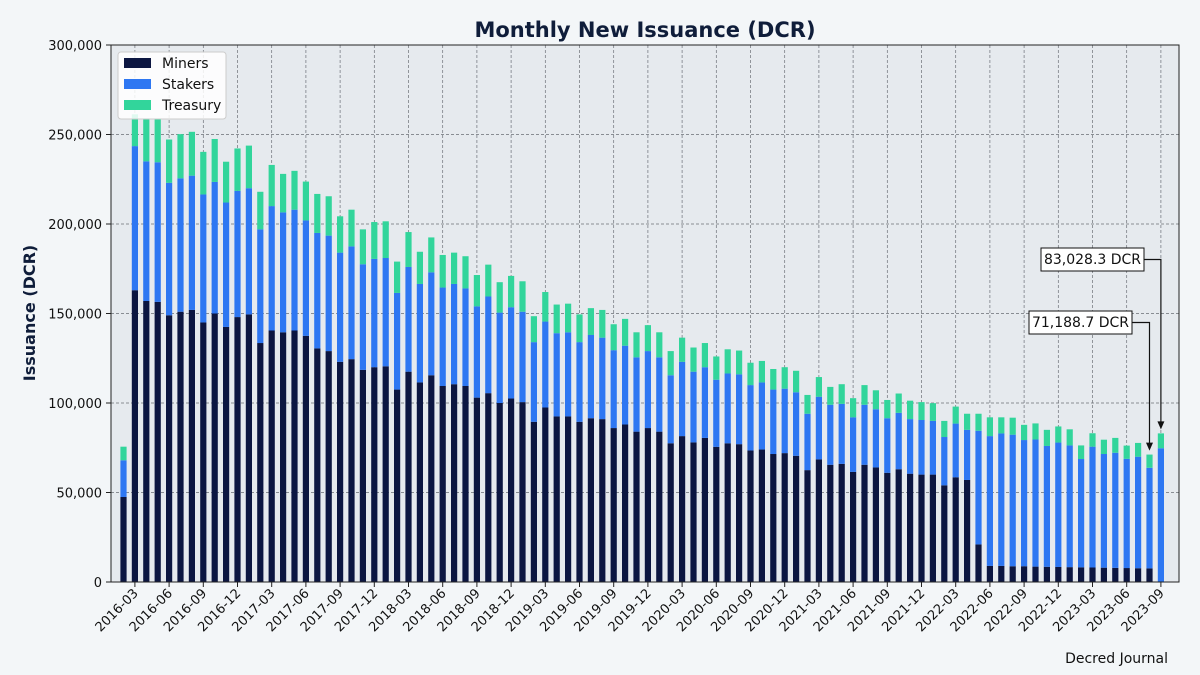 The width and height of the screenshot is (1200, 675). What do you see at coordinates (191, 106) in the screenshot?
I see `legend-label-treasury: Treasury` at bounding box center [191, 106].